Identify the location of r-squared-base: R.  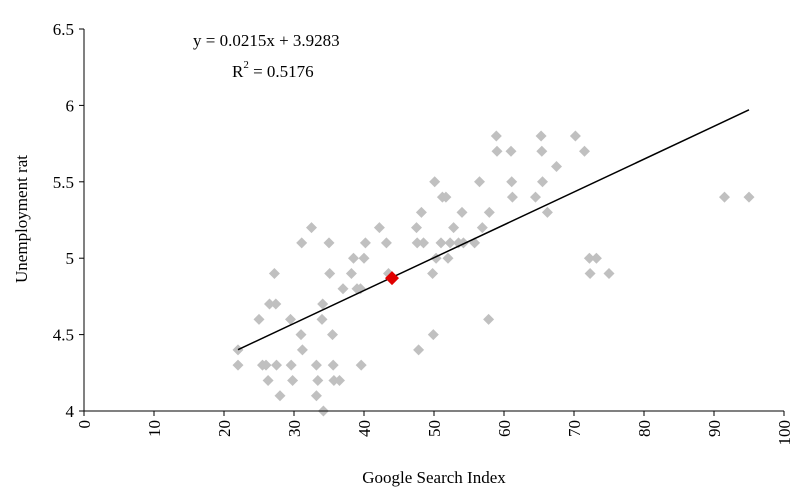
(238, 71).